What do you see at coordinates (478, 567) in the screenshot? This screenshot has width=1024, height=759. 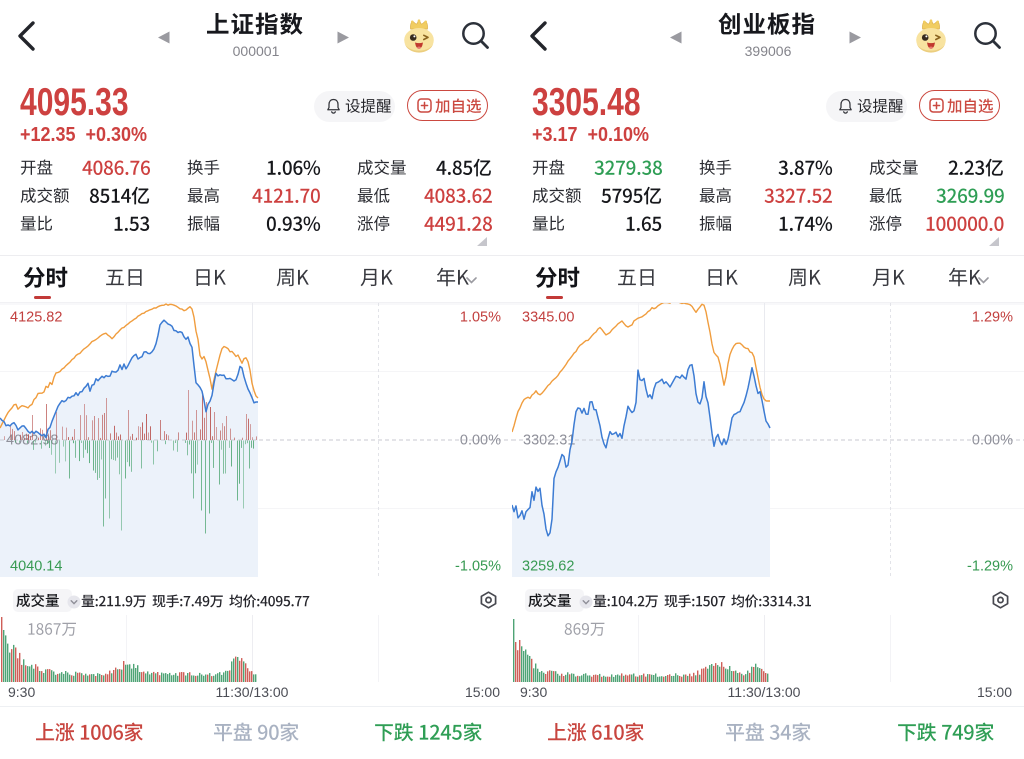 I see `svg-text: -1.05%` at bounding box center [478, 567].